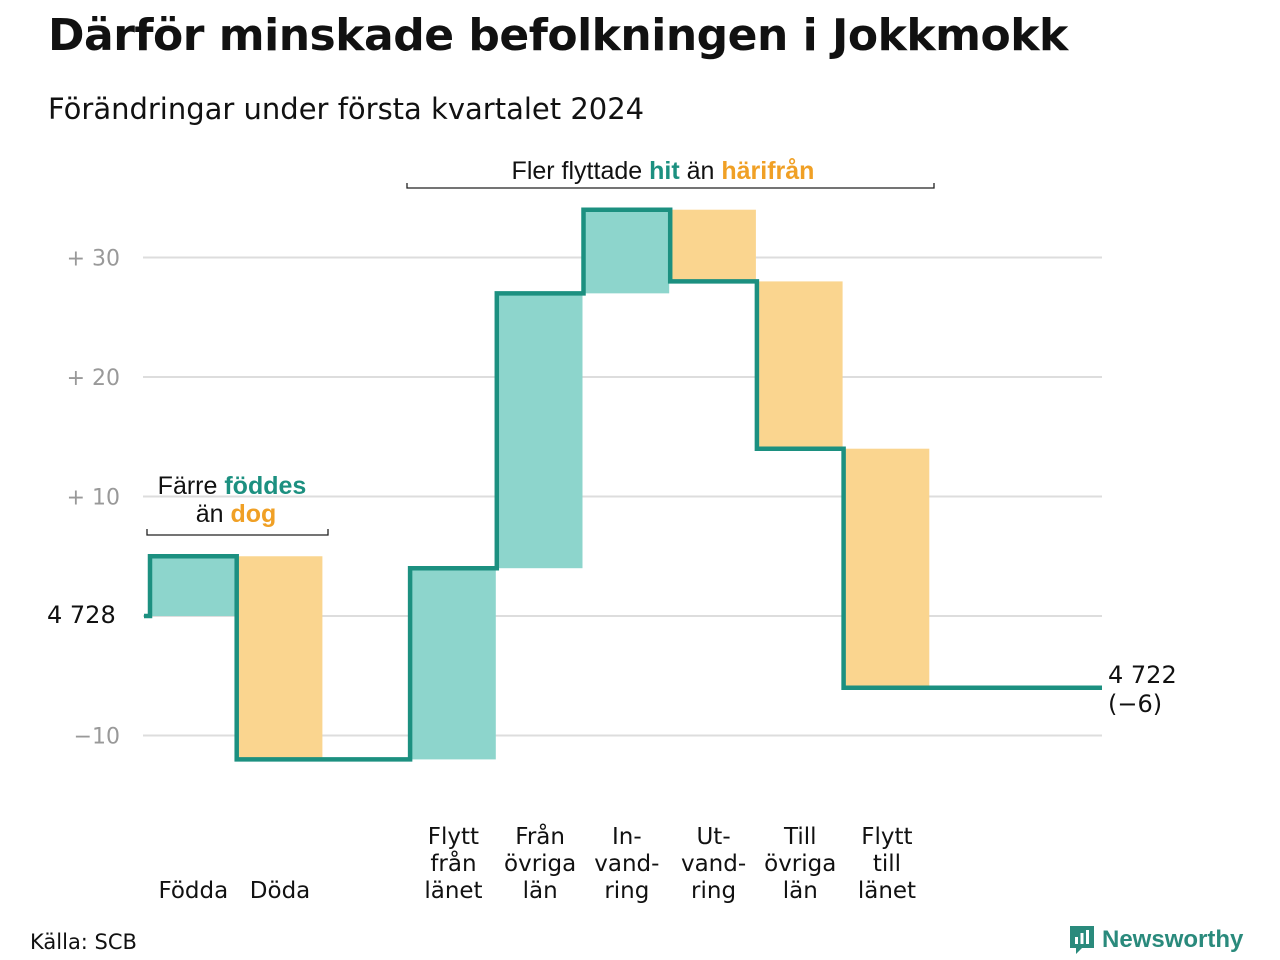 The height and width of the screenshot is (960, 1280). I want to click on end-change-label: (−6), so click(1135, 704).